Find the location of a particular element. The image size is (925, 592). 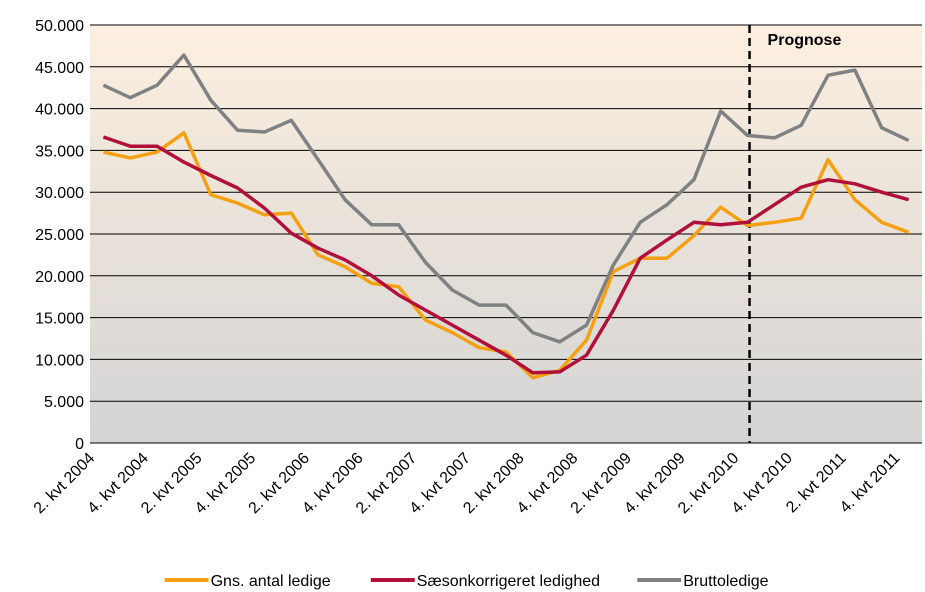

y-tick-label: 5.000 is located at coordinates (64, 402).